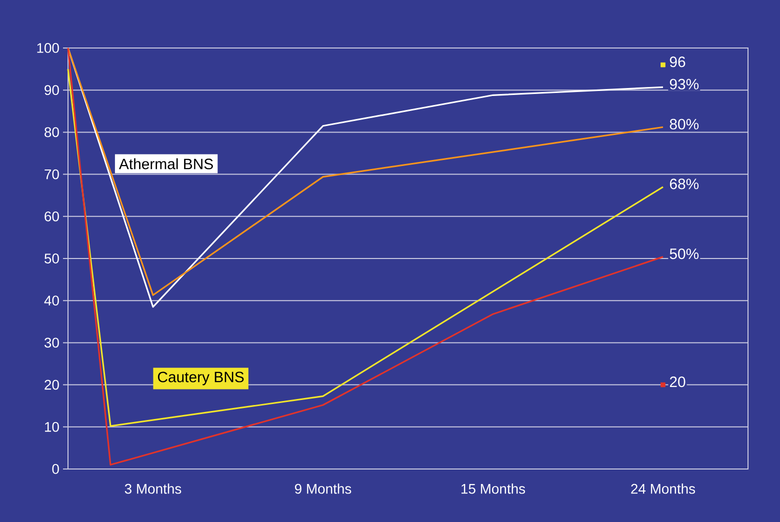 Image resolution: width=780 pixels, height=522 pixels. I want to click on y-tick-label: 10, so click(52, 427).